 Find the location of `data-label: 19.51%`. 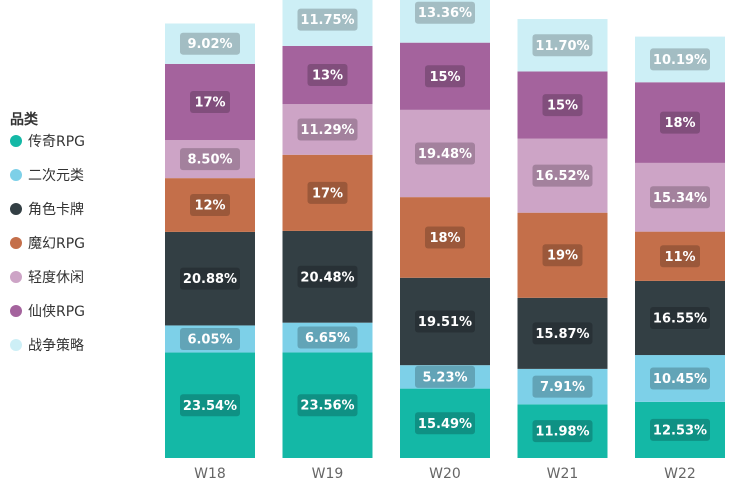

data-label: 19.51% is located at coordinates (445, 322).